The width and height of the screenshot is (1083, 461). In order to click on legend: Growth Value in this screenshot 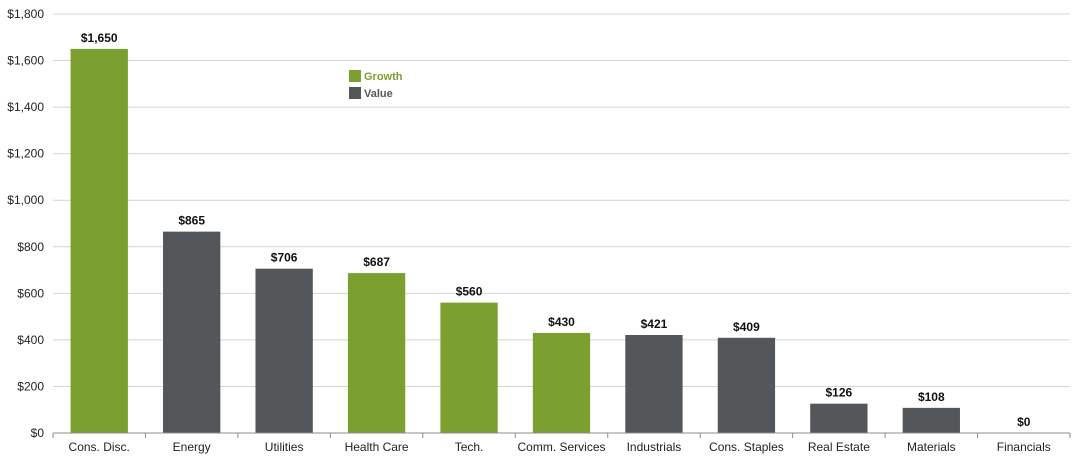, I will do `click(376, 85)`.